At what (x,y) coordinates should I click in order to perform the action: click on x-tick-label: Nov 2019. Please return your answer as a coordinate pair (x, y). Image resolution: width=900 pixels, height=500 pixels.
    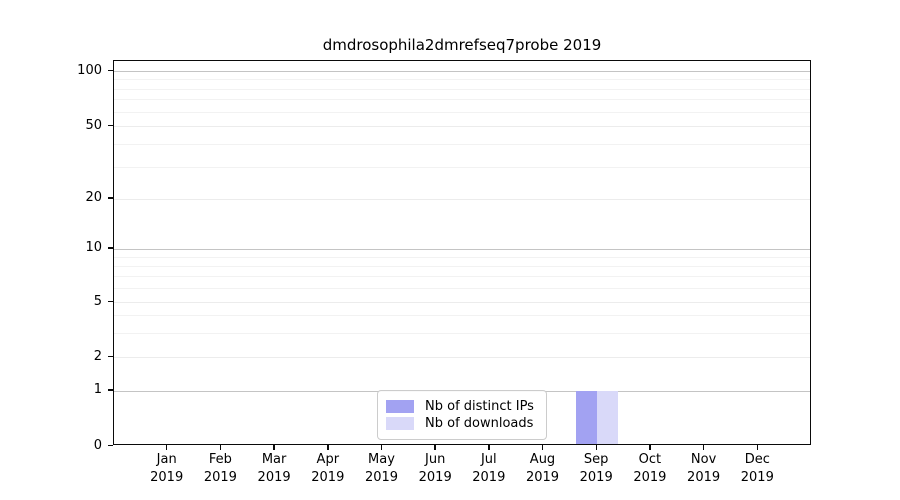
    Looking at the image, I should click on (704, 468).